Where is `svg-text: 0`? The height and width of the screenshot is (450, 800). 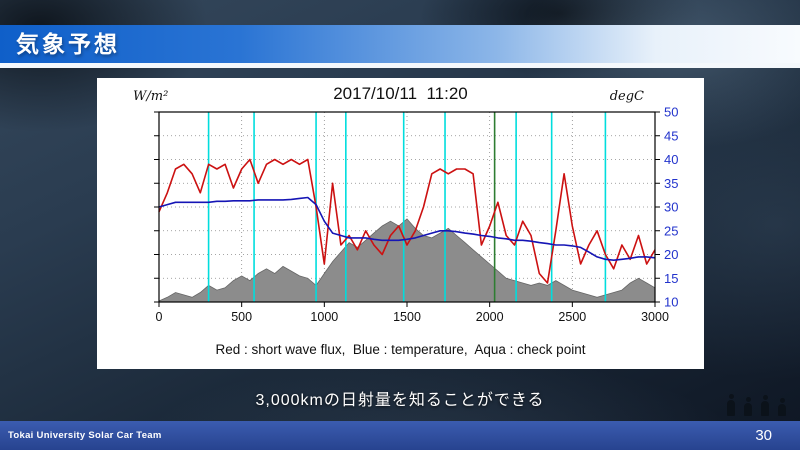
svg-text: 0 is located at coordinates (159, 317).